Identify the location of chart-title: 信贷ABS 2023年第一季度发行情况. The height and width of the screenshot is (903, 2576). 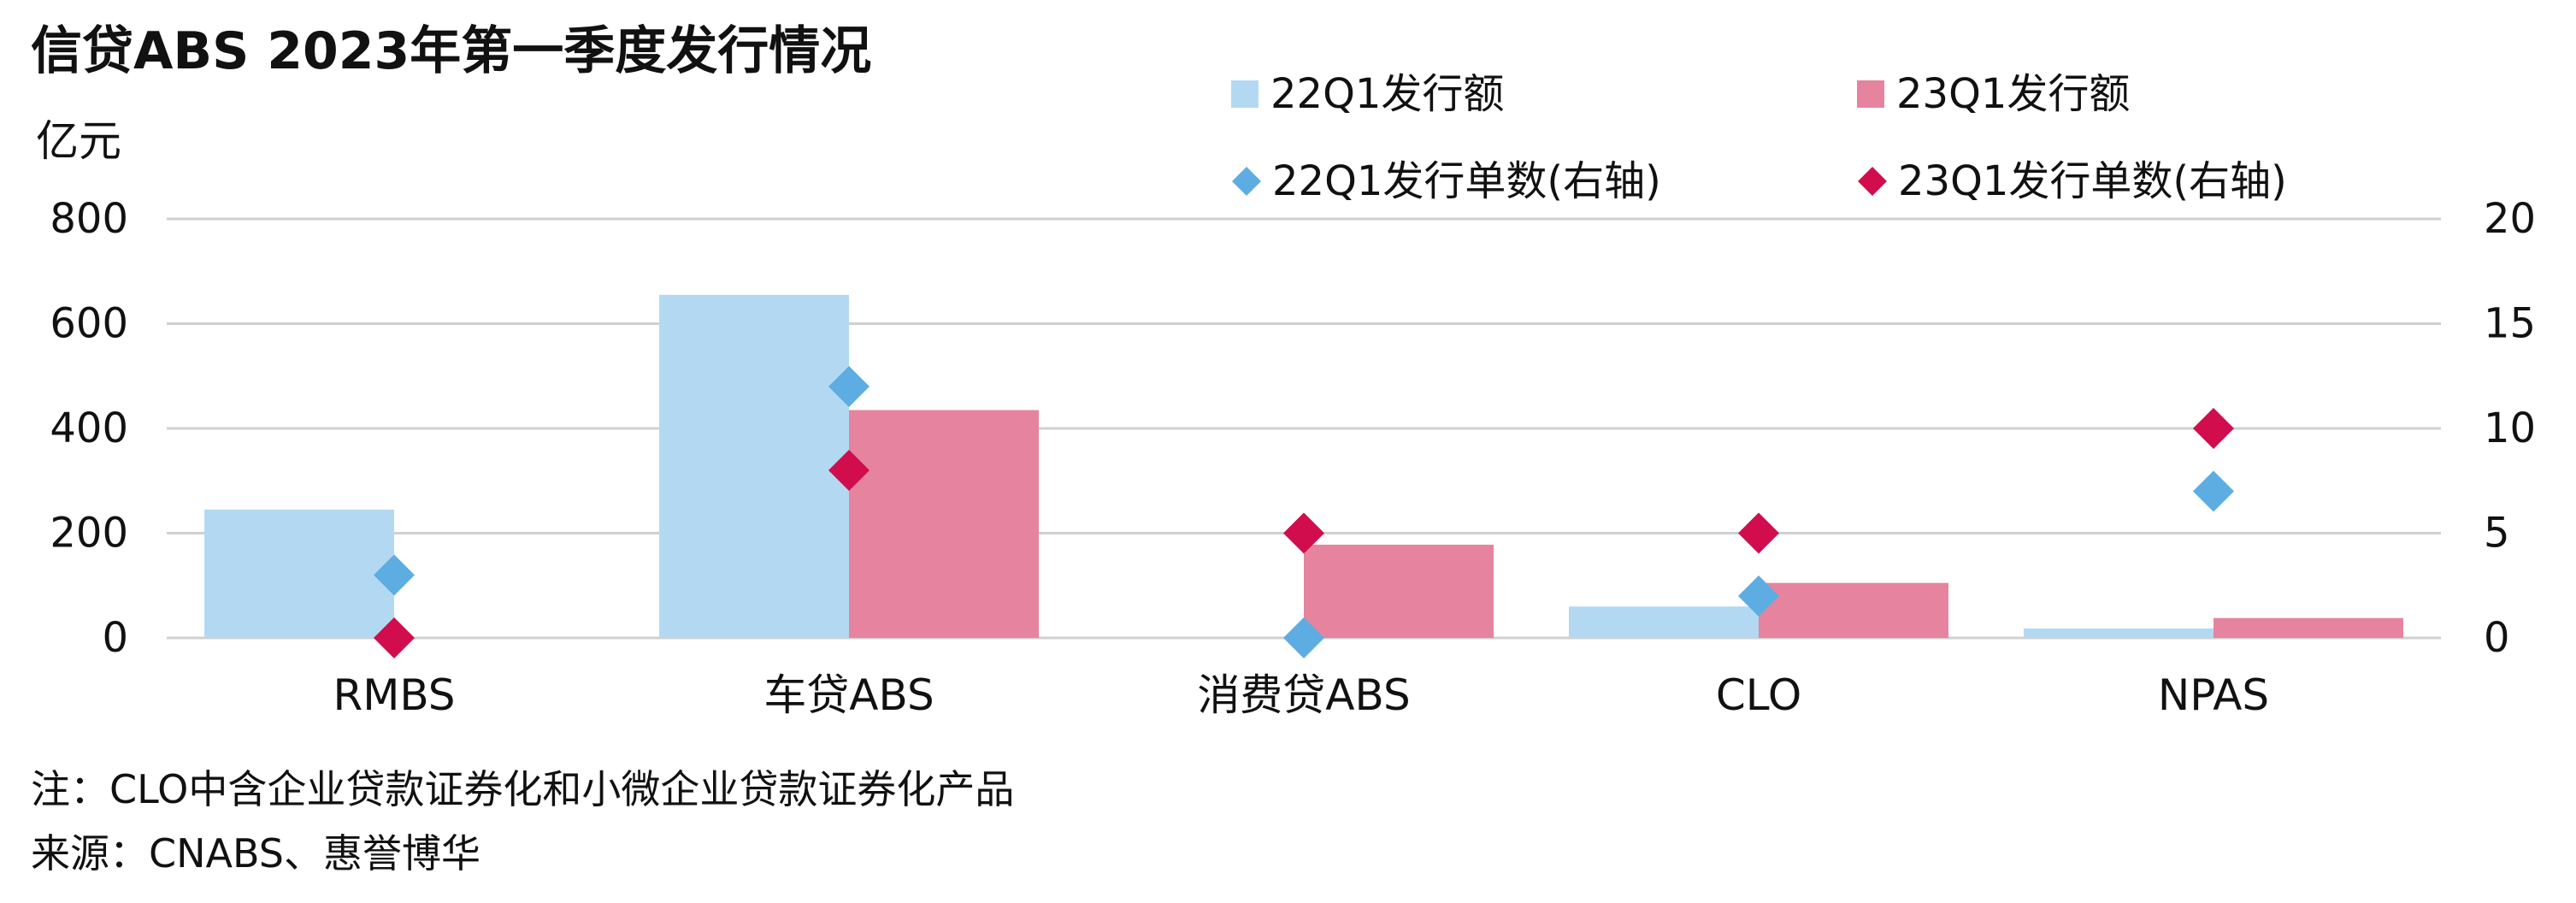
(451, 51).